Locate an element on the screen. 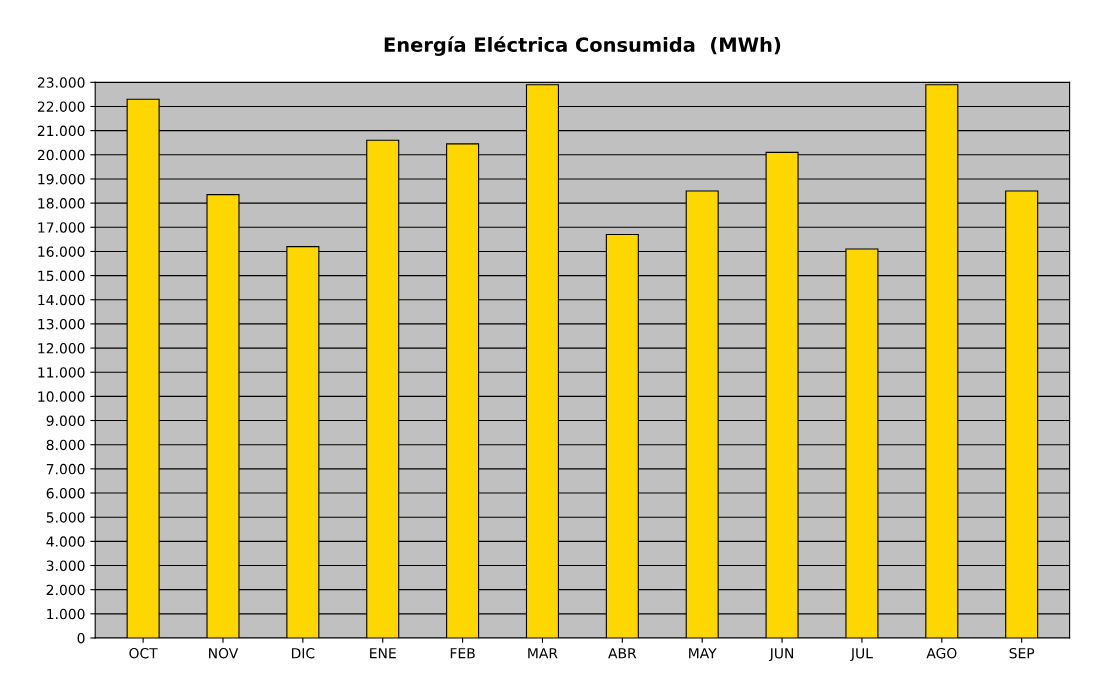 Image resolution: width=1120 pixels, height=686 pixels. y-tick-label: 23.000 is located at coordinates (61, 82).